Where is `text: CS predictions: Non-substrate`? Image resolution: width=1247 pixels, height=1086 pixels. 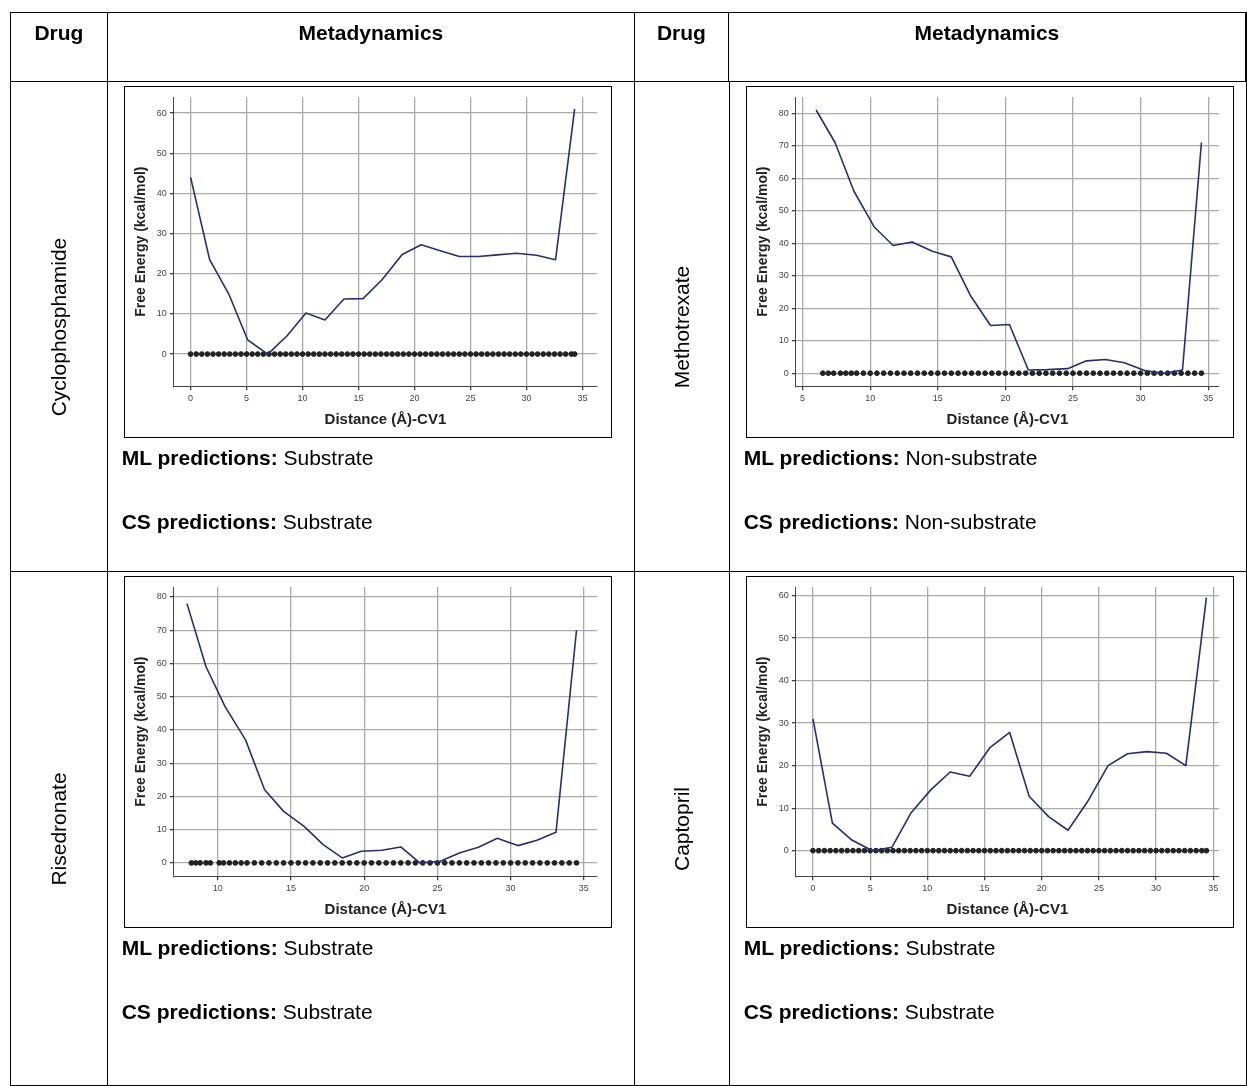 text: CS predictions: Non-substrate is located at coordinates (890, 522).